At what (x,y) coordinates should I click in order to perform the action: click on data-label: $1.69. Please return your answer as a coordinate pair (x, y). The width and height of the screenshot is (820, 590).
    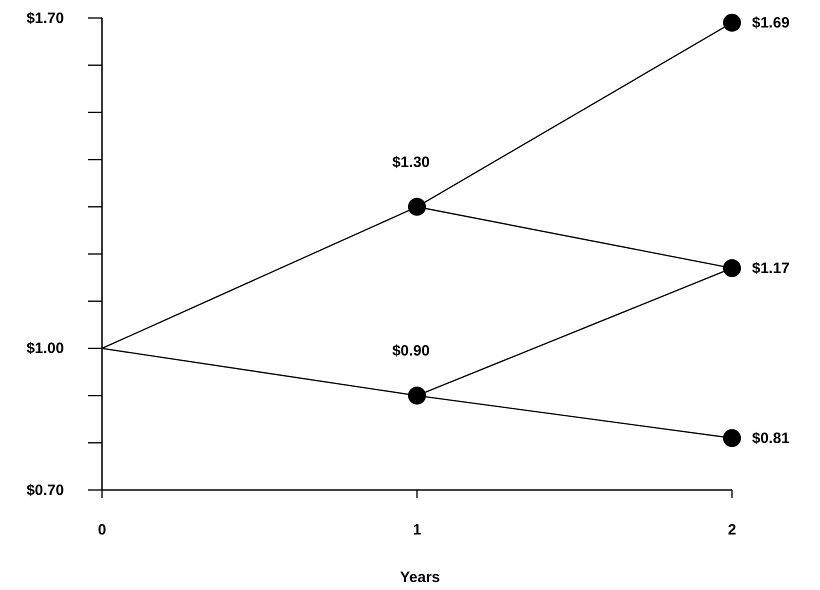
    Looking at the image, I should click on (771, 23).